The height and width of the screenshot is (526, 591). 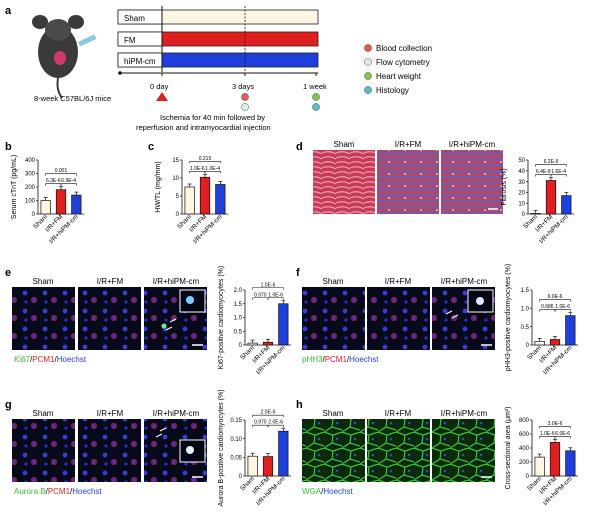 What do you see at coordinates (464, 413) in the screenshot?
I see `h-col-irhipm: I/R+hiPM-cm` at bounding box center [464, 413].